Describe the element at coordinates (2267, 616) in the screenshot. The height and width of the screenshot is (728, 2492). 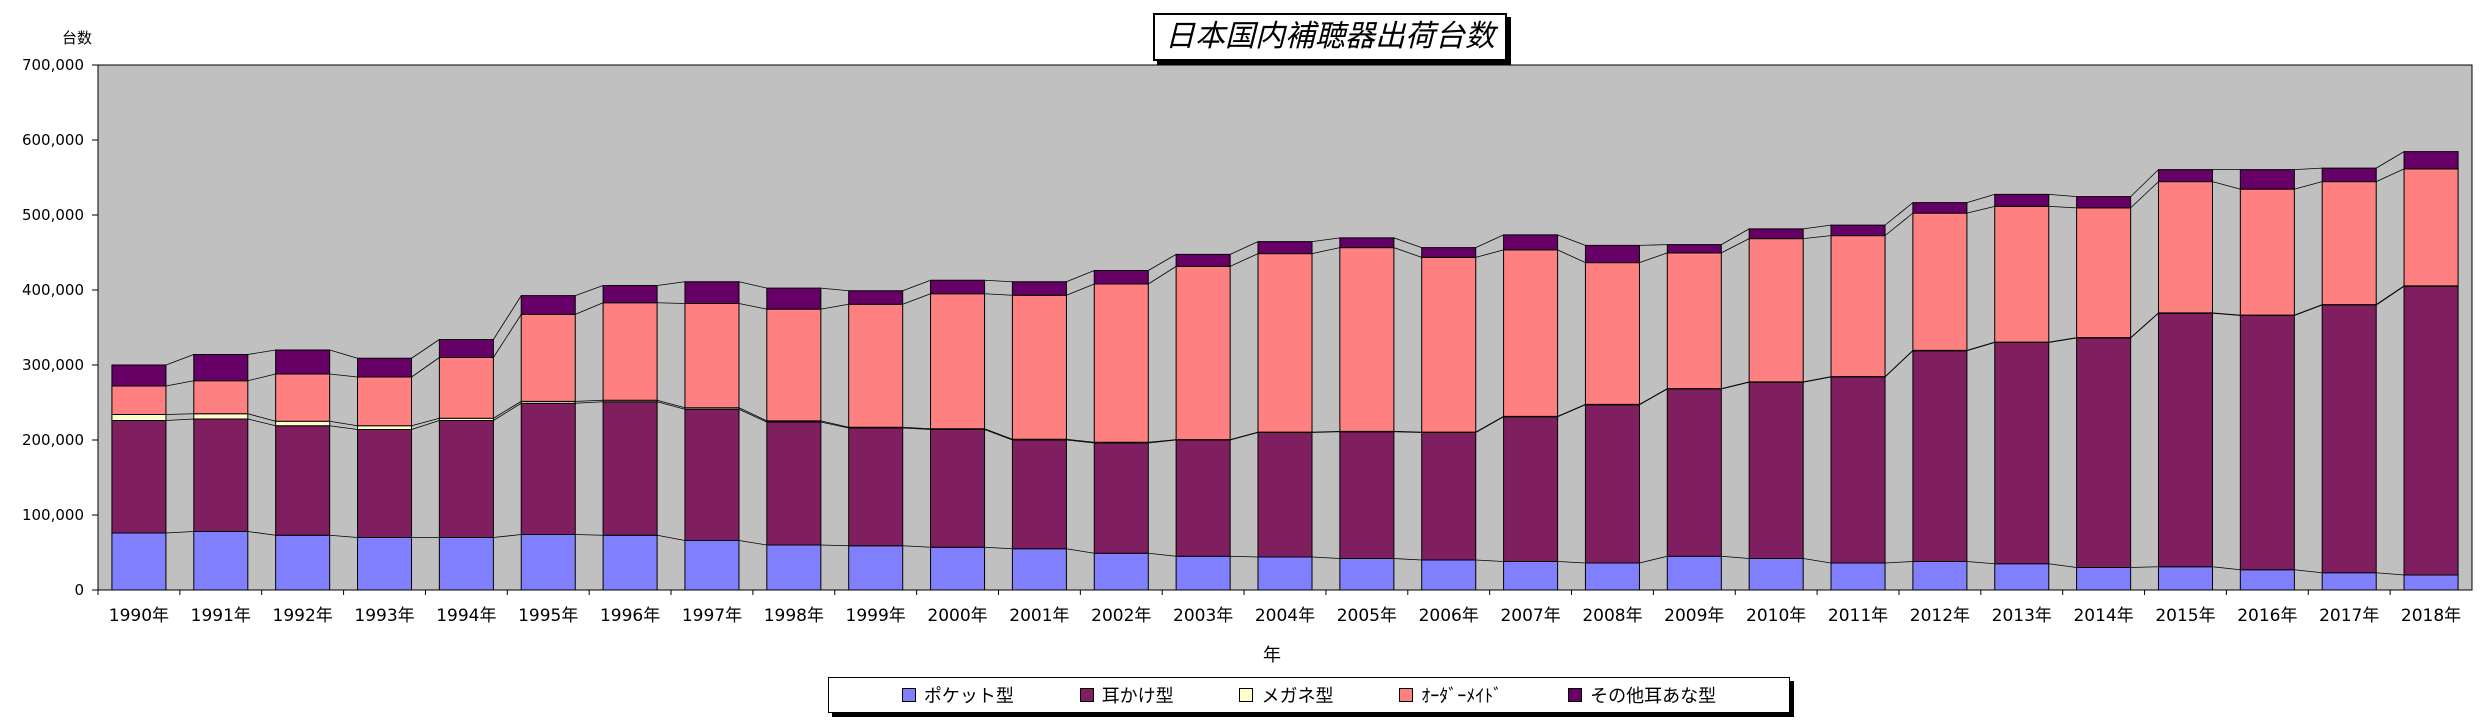
I see `x-tick-label: 2016年` at that location.